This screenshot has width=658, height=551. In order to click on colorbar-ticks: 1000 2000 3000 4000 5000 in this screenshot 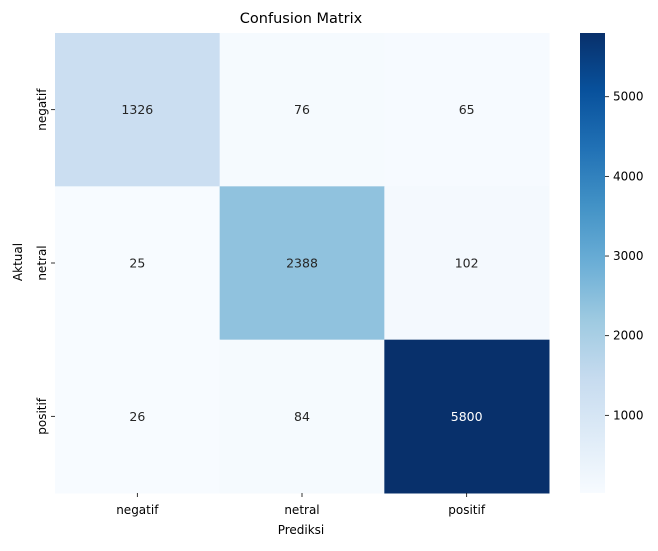, I will do `click(624, 256)`.